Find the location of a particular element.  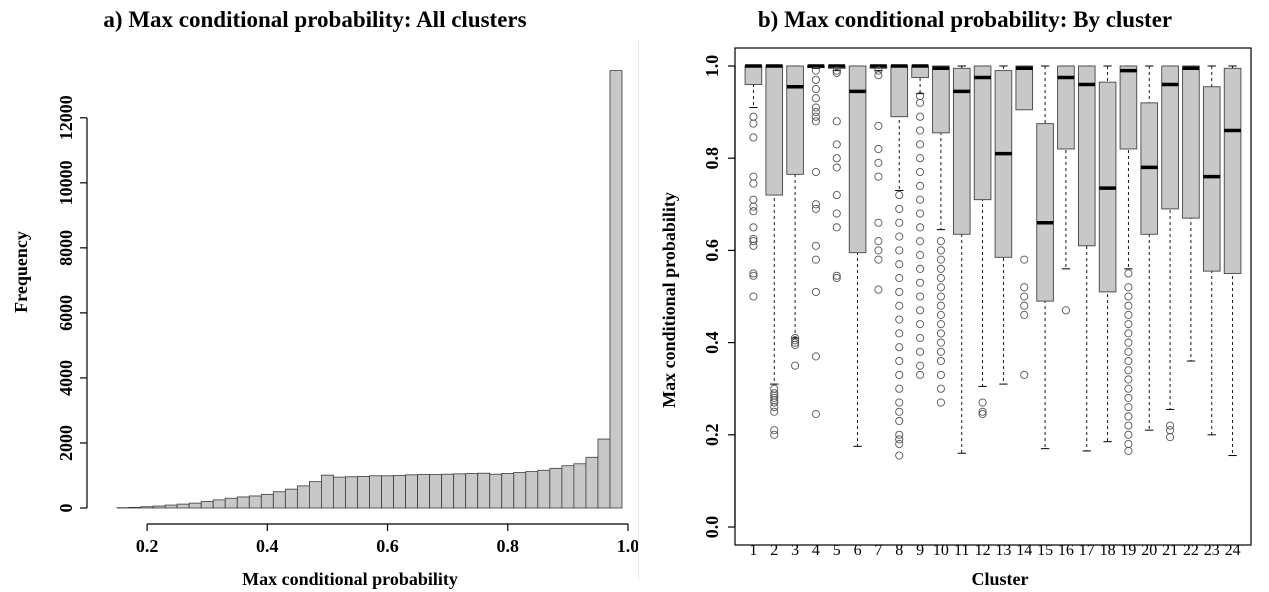

y-tick-label: 0.8 is located at coordinates (712, 158).